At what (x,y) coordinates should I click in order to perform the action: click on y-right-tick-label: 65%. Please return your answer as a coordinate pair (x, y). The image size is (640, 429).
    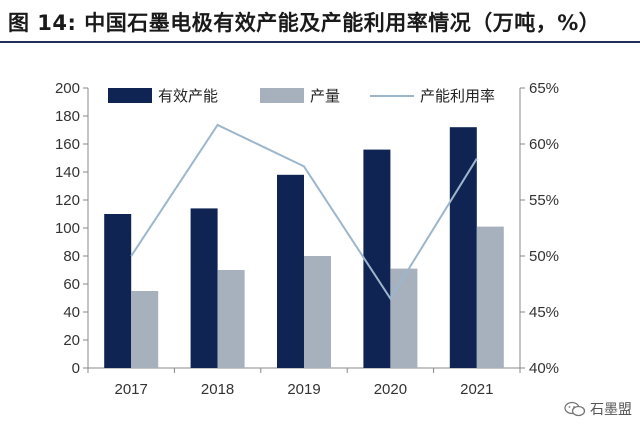
    Looking at the image, I should click on (544, 88).